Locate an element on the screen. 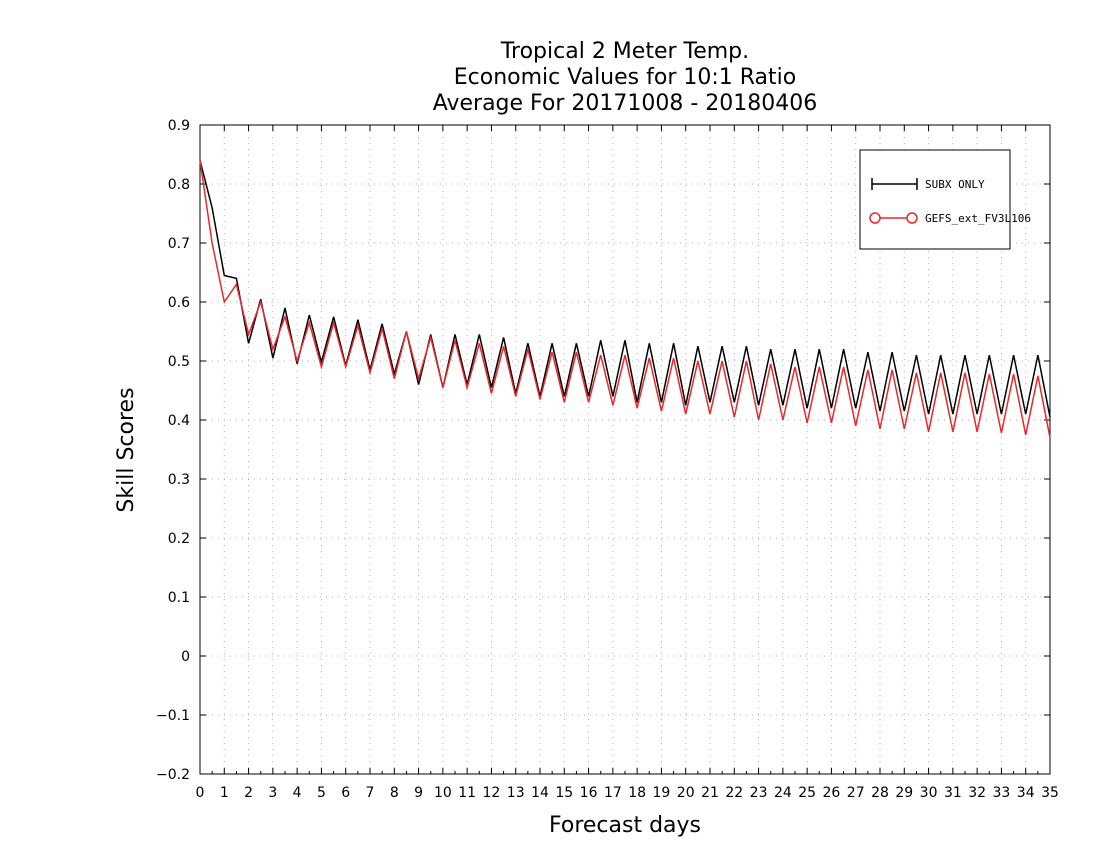 The height and width of the screenshot is (850, 1100). y-tick-label: 0.9 is located at coordinates (179, 126).